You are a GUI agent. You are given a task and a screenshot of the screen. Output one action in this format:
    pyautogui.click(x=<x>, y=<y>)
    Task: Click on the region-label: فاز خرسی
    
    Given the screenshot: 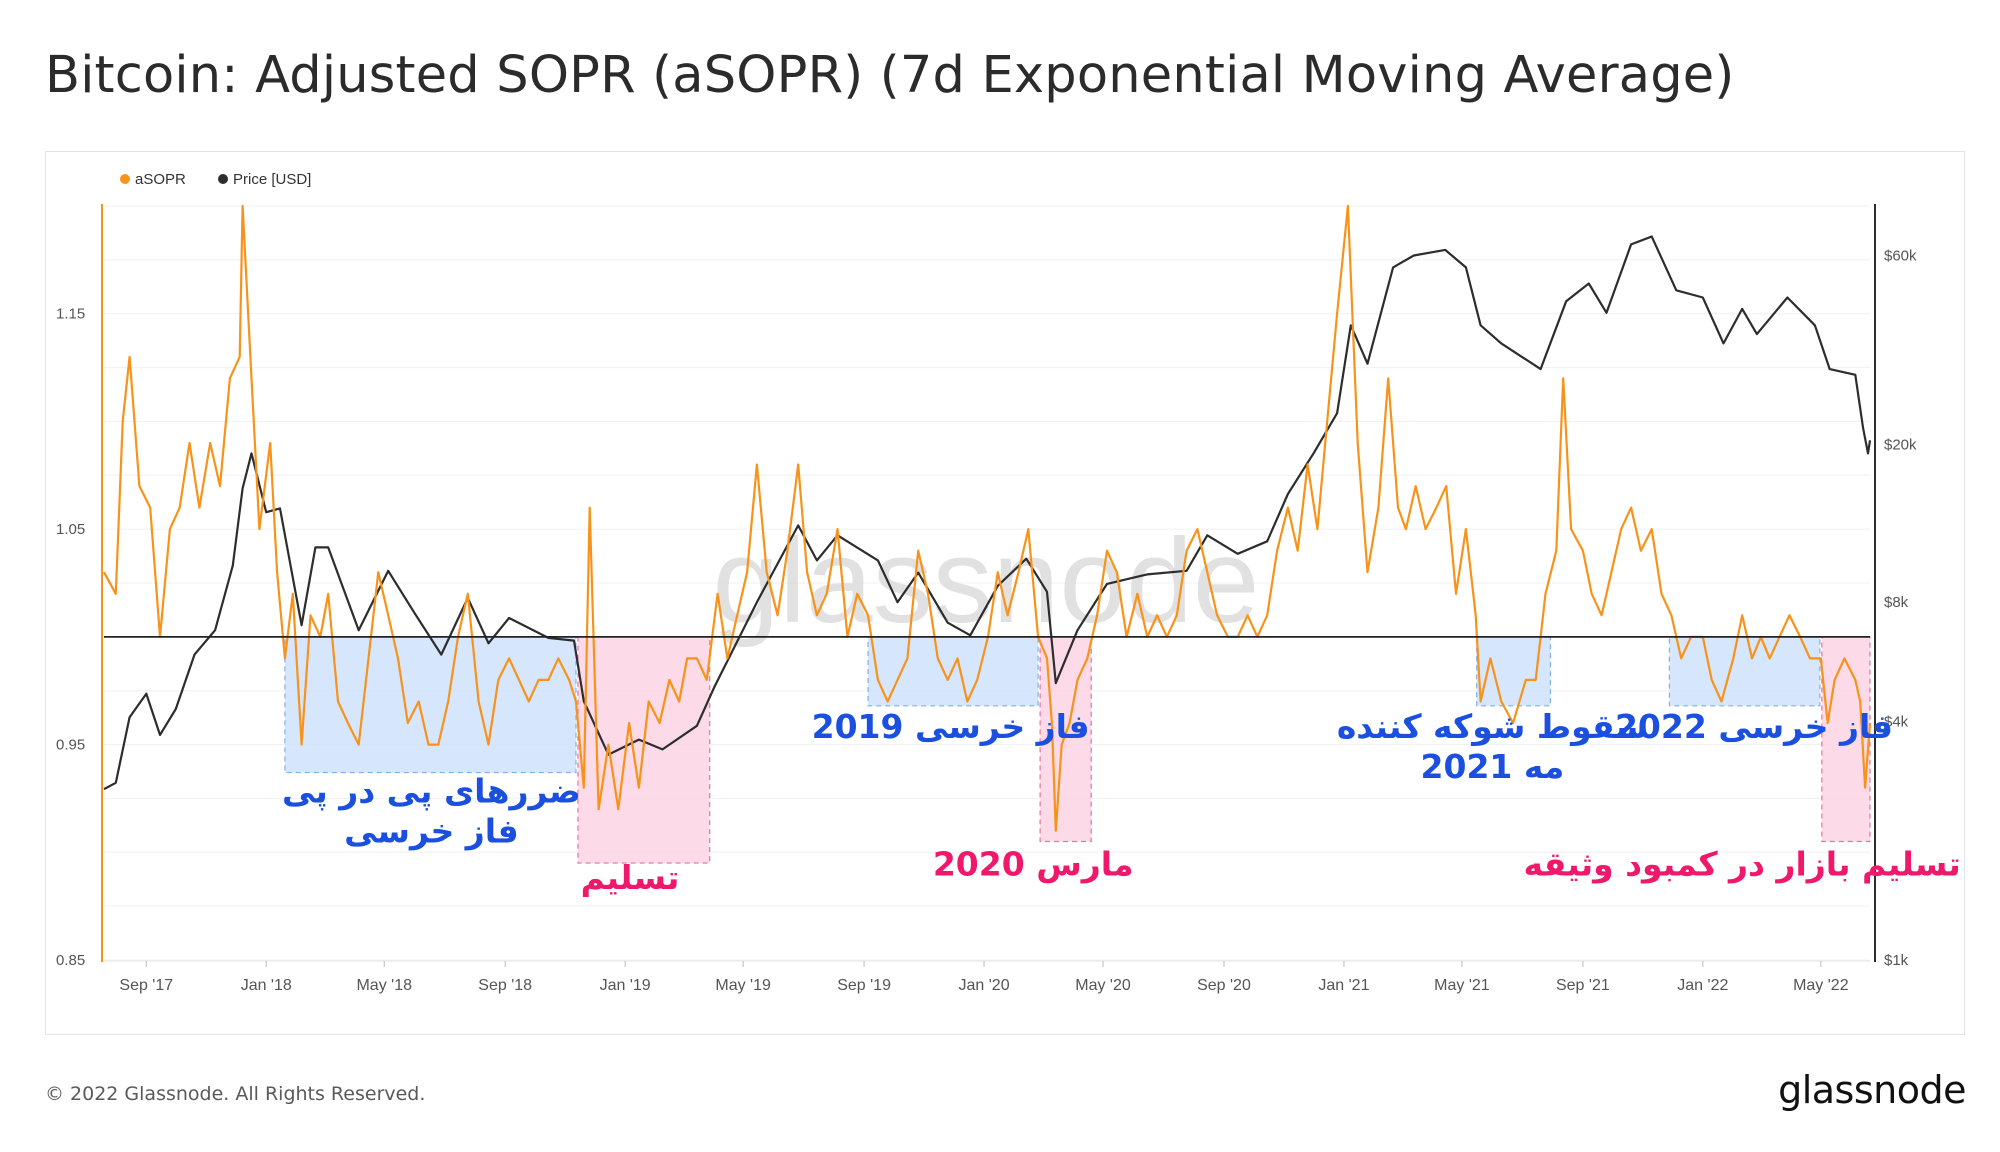 What is the action you would take?
    pyautogui.click(x=431, y=832)
    